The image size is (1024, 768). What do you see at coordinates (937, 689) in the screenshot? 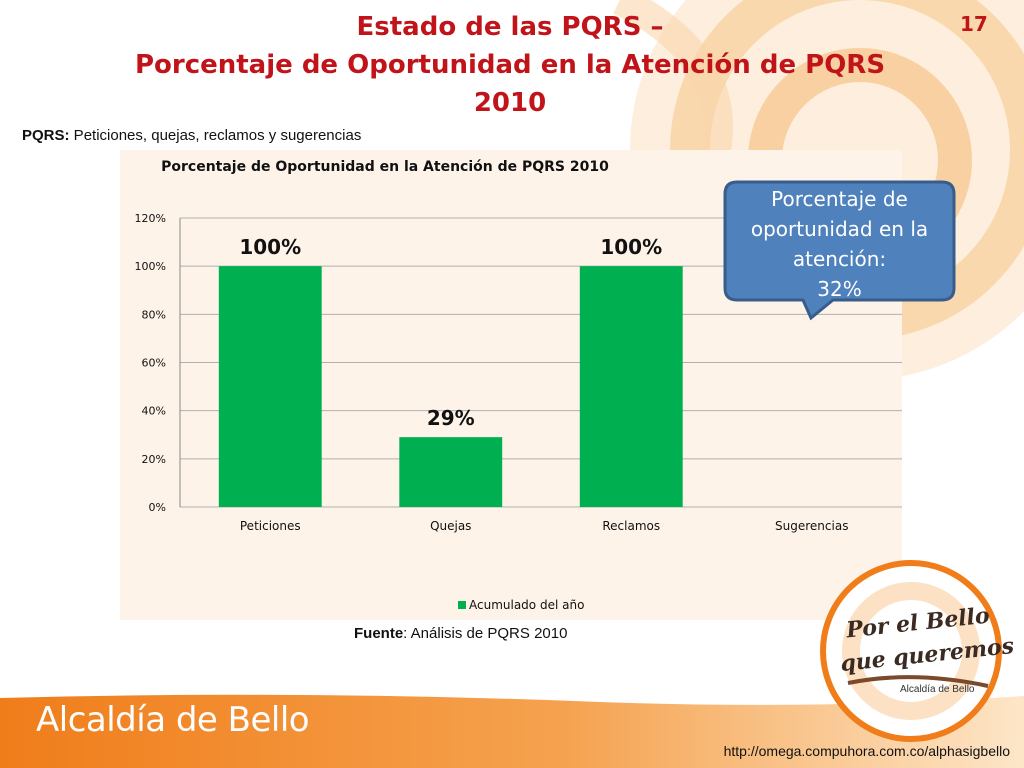
I see `logo-sub: Alcaldía de Bello` at bounding box center [937, 689].